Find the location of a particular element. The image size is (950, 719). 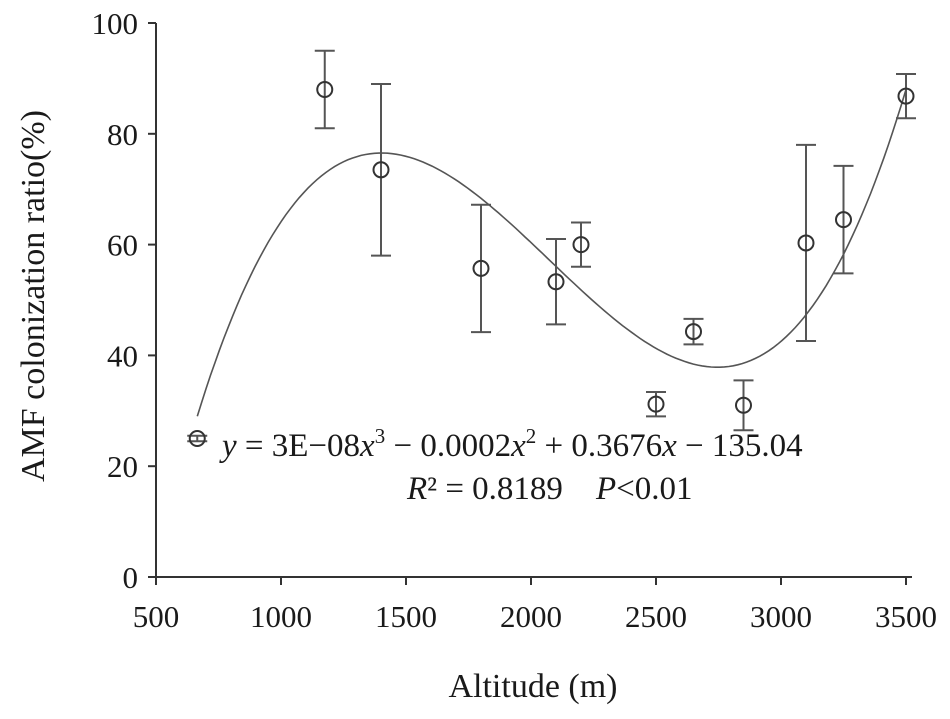

y-tick-label: 0 is located at coordinates (131, 577).